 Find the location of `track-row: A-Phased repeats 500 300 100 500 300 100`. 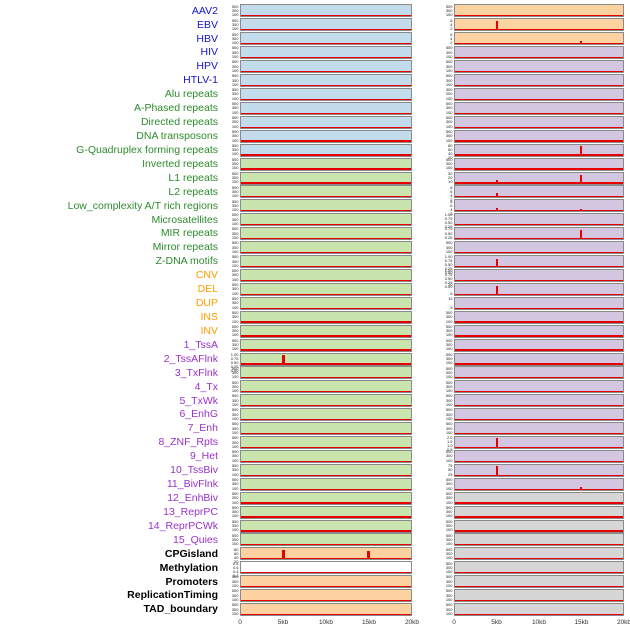

track-row: A-Phased repeats 500 300 100 500 300 100 is located at coordinates (315, 108).